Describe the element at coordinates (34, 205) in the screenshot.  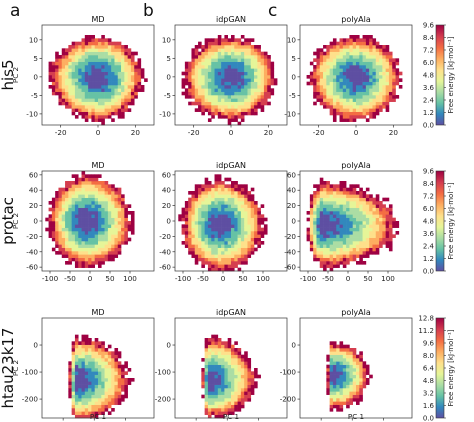
I see `y-tick-label: 20` at that location.